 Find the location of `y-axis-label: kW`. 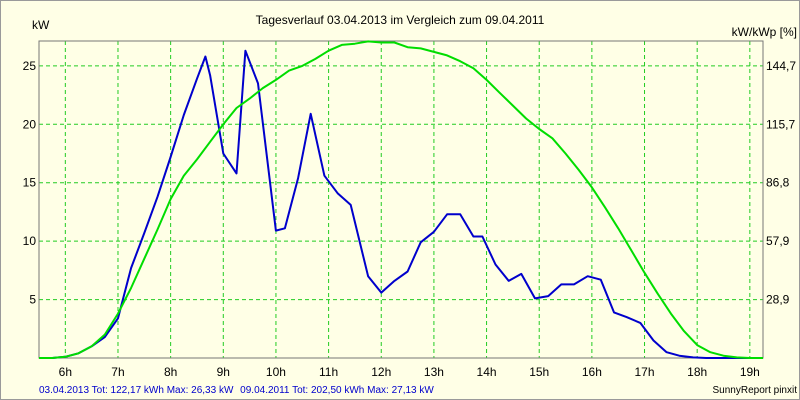

y-axis-label: kW is located at coordinates (41, 25).